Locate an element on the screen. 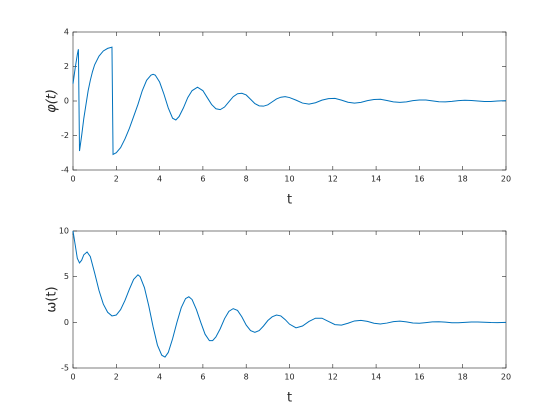 The height and width of the screenshot is (420, 560). y-tick-label: -5 is located at coordinates (65, 368).